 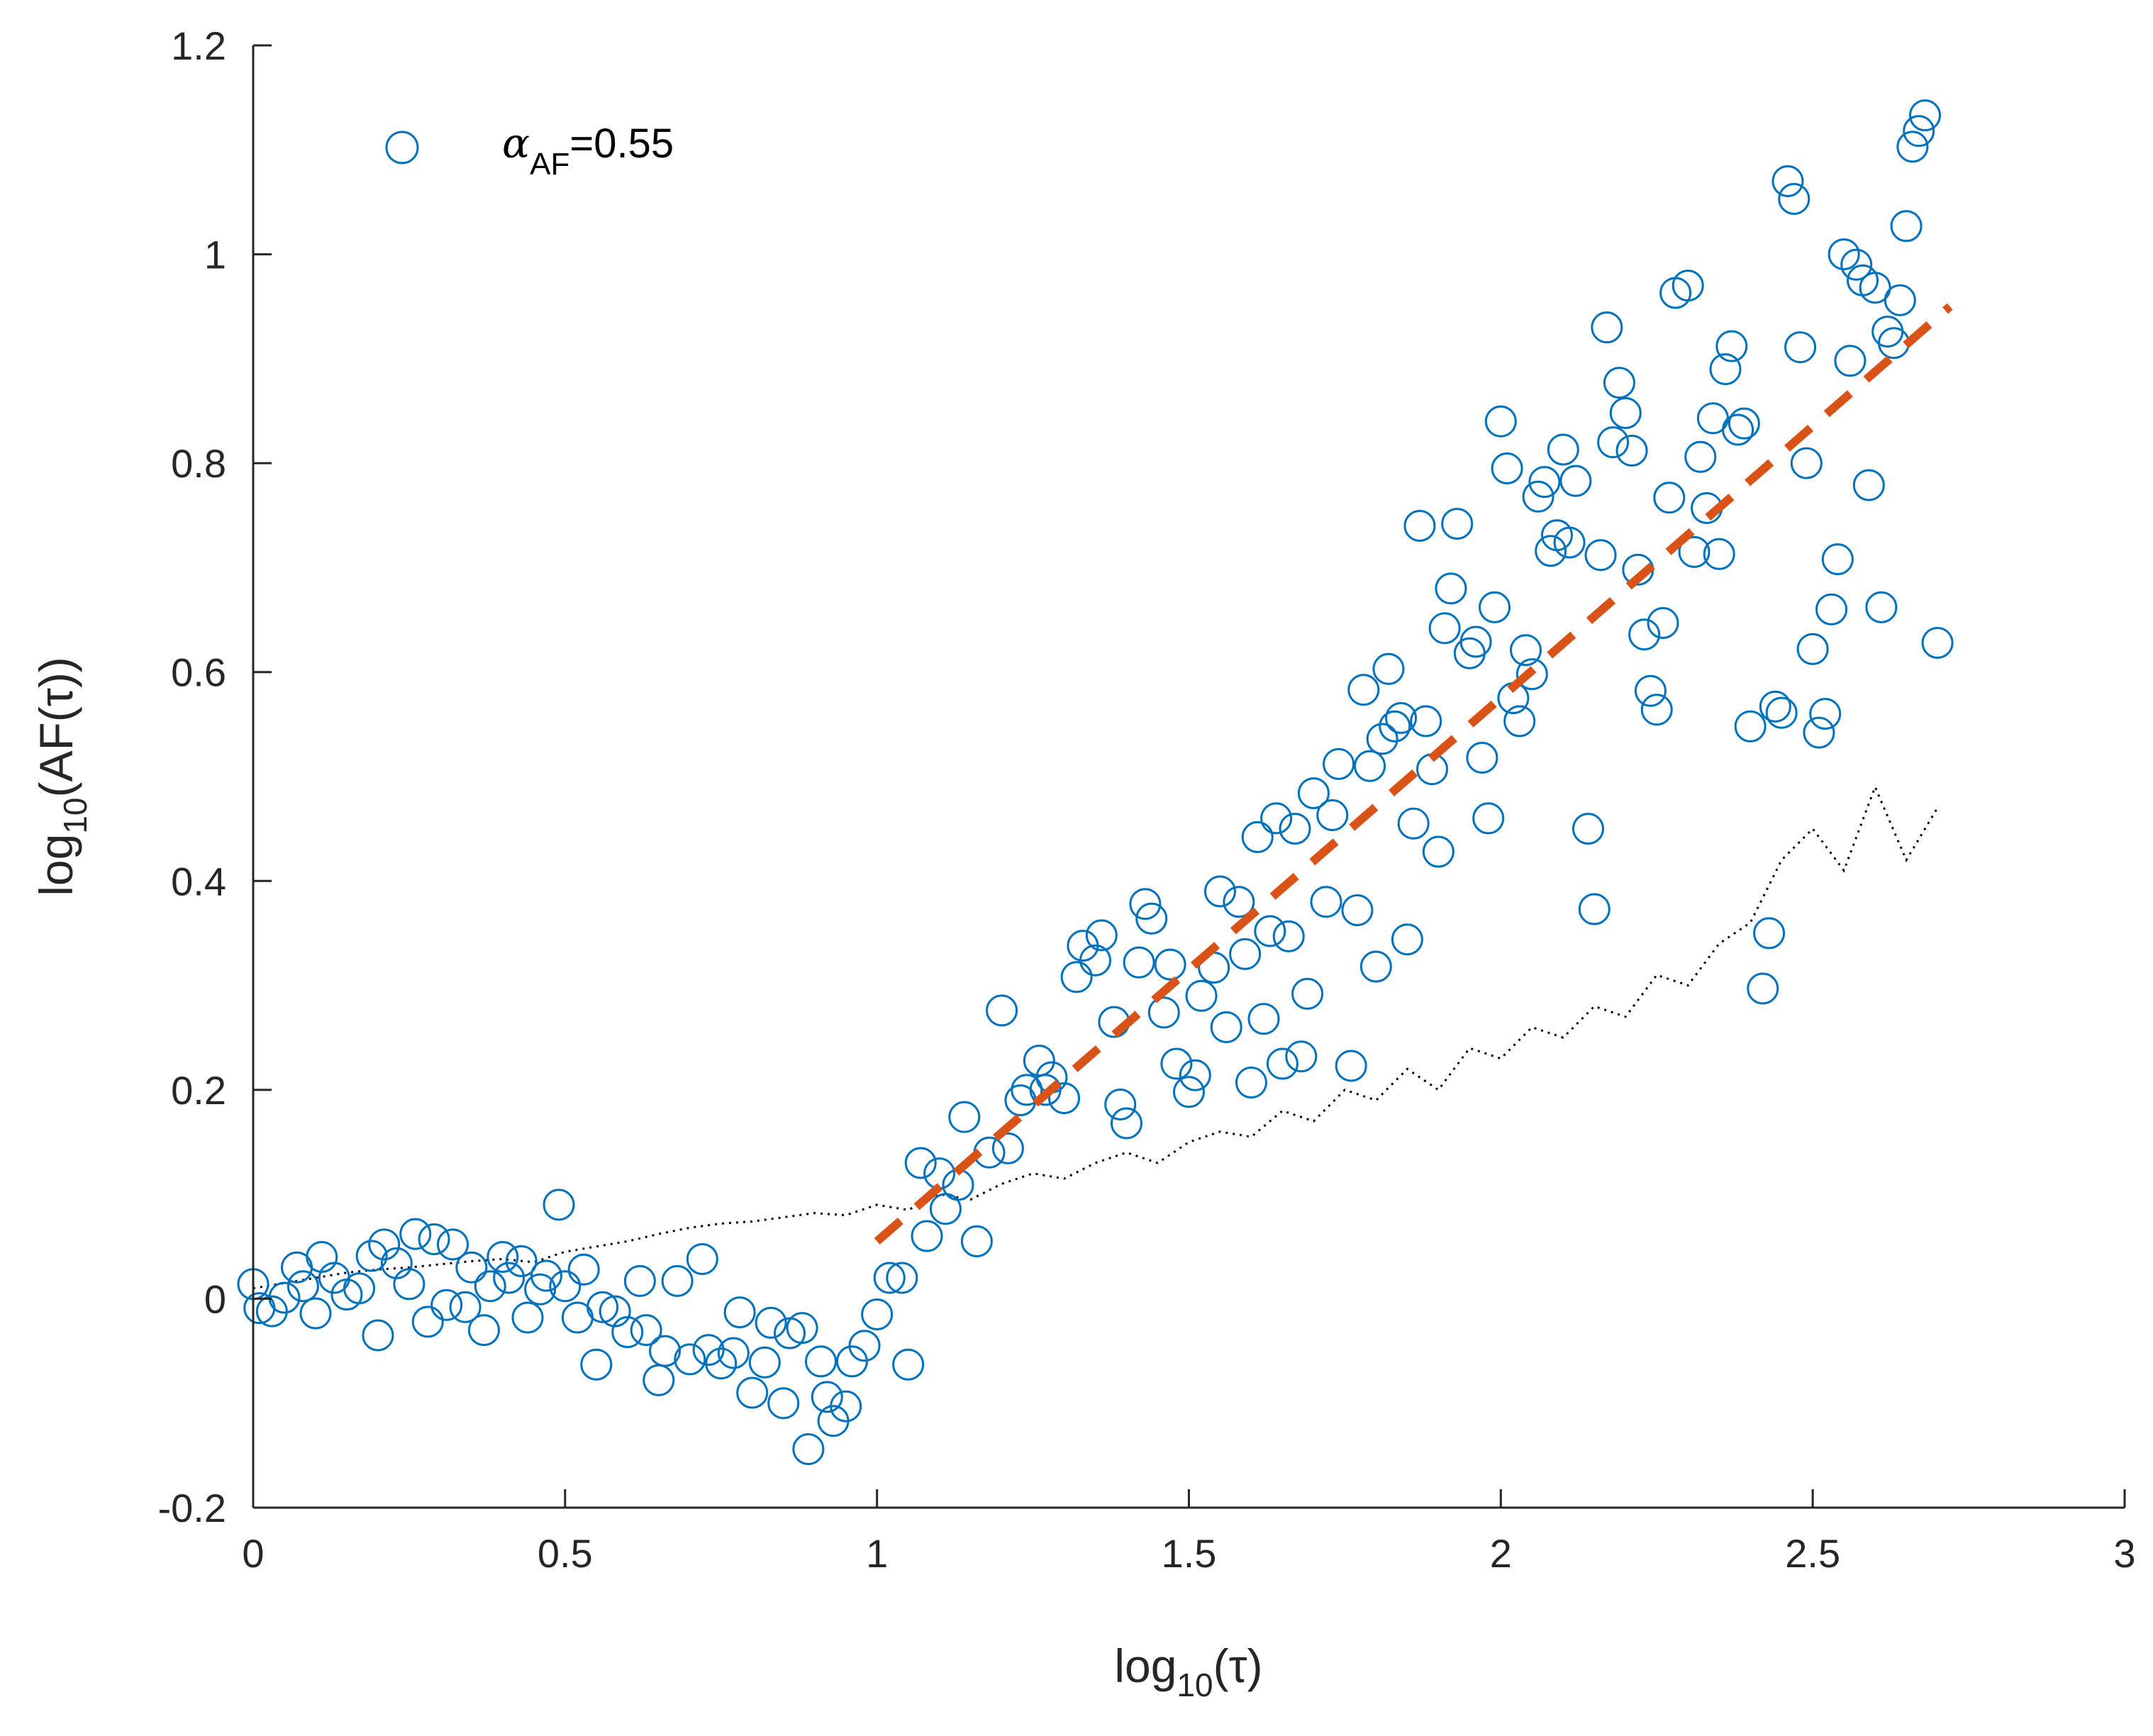 What do you see at coordinates (199, 45) in the screenshot?
I see `y-tick-label: 1.2` at bounding box center [199, 45].